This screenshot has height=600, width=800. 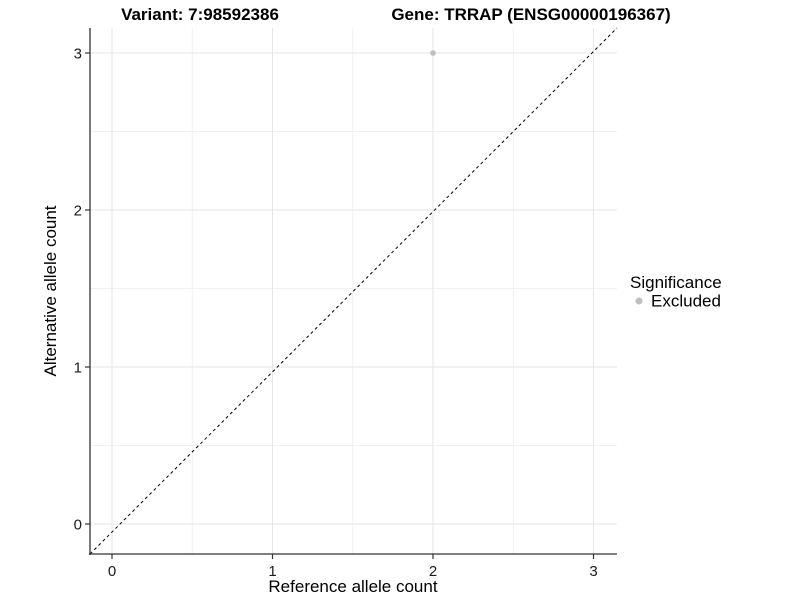 What do you see at coordinates (530, 14) in the screenshot?
I see `plot-title-gene: Gene: TRRAP (ENSG00000196367)` at bounding box center [530, 14].